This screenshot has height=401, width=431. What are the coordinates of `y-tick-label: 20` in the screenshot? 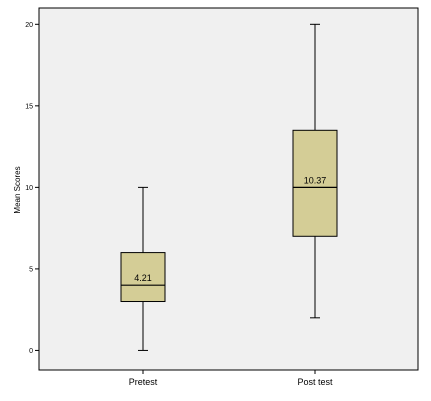 It's located at (29, 25).